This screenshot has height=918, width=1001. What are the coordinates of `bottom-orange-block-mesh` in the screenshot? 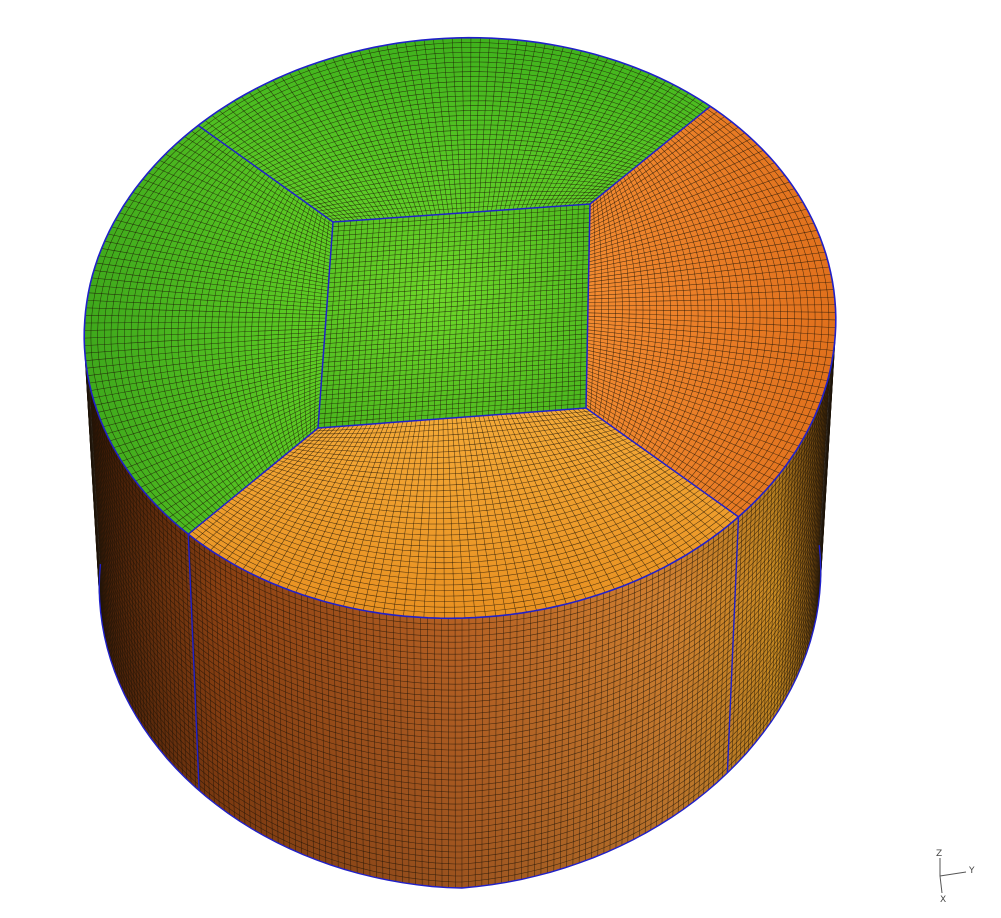 It's located at (463, 513).